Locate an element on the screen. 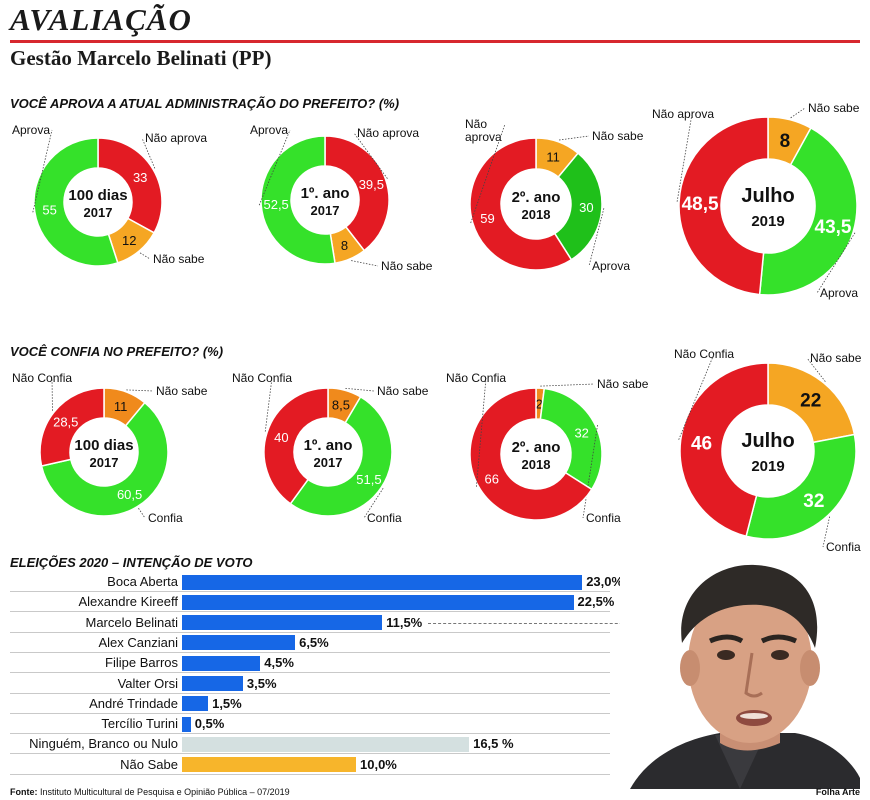 The width and height of the screenshot is (870, 800). bar-category-label: Boca Aberta is located at coordinates (142, 581).